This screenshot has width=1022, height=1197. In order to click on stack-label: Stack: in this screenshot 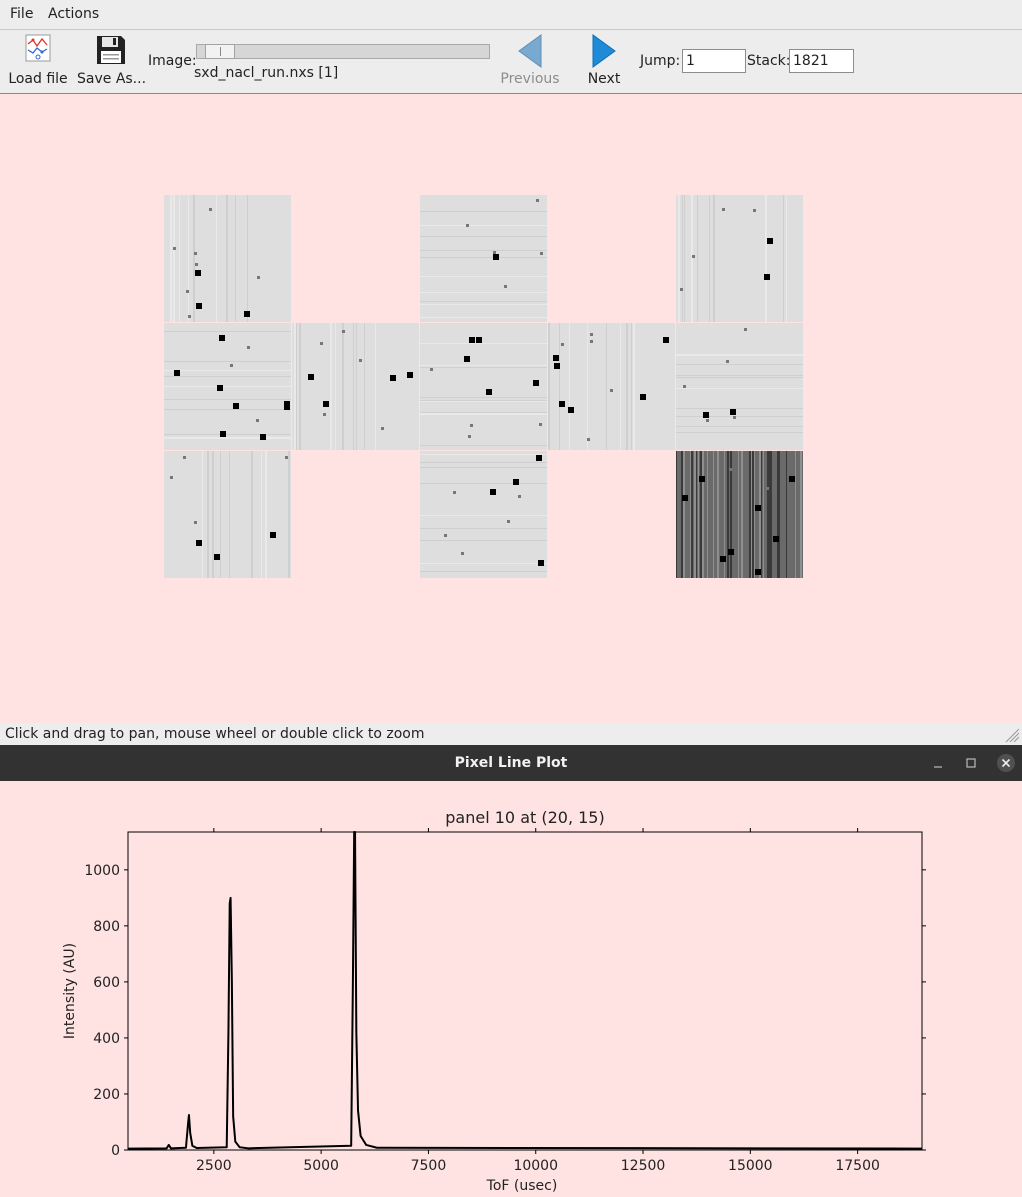, I will do `click(769, 61)`.